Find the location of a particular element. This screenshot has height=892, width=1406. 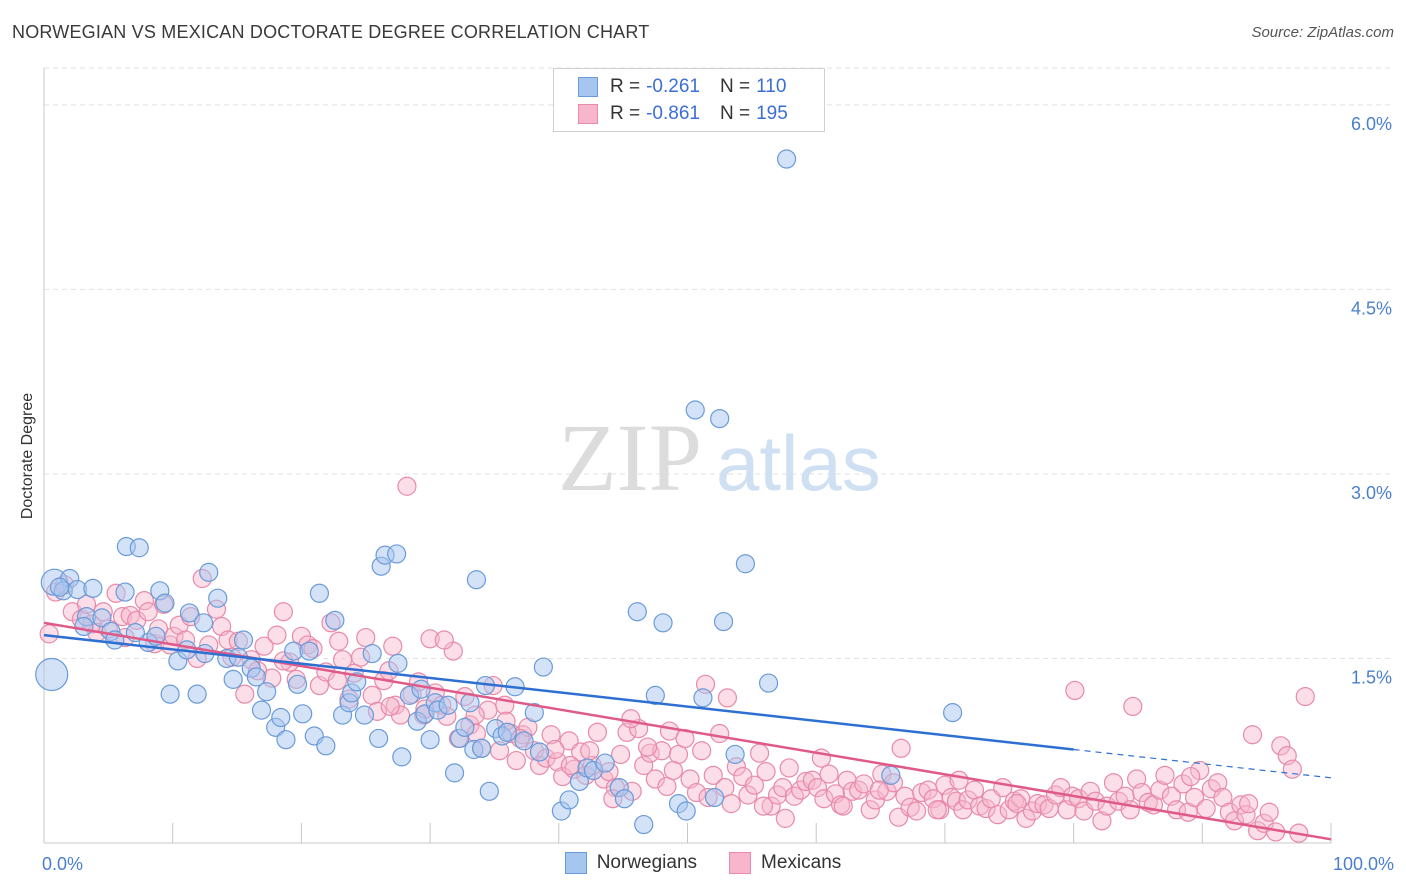

norwegians-trend-line is located at coordinates (558, 692).